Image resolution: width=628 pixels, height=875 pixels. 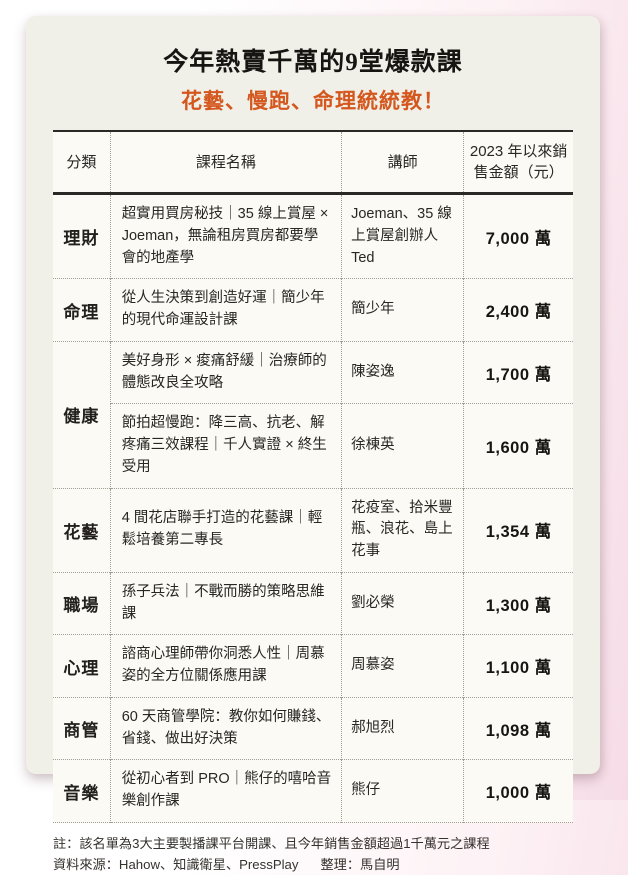 What do you see at coordinates (402, 445) in the screenshot?
I see `instructor-cell: 徐棟英` at bounding box center [402, 445].